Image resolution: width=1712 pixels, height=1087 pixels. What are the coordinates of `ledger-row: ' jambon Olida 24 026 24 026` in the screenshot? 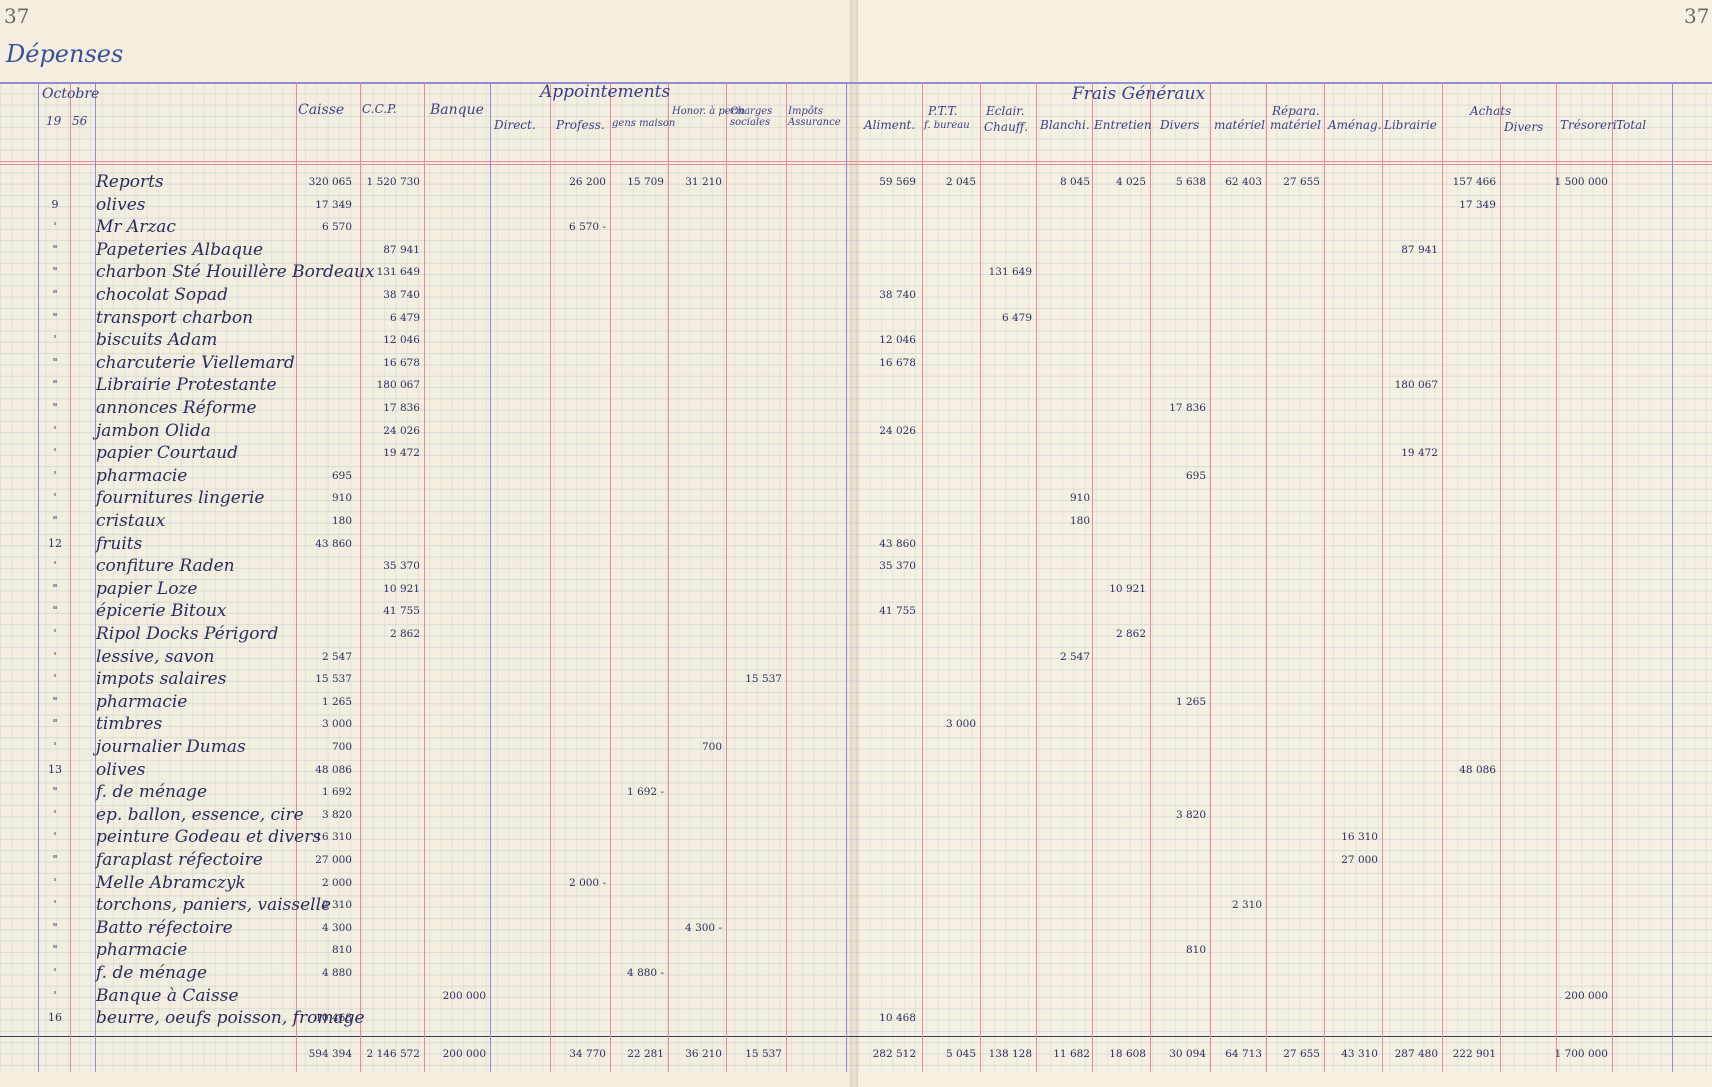 It's located at (856, 432).